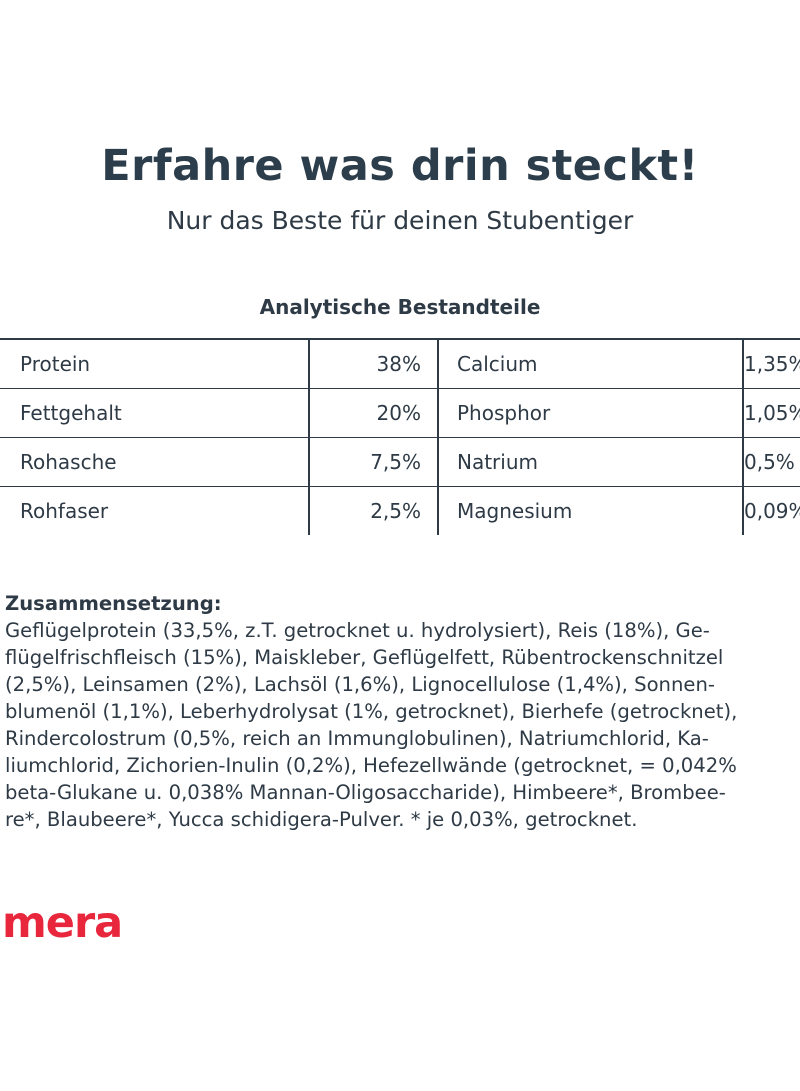 The width and height of the screenshot is (800, 1091). Describe the element at coordinates (772, 364) in the screenshot. I see `nutrient-value: 1,35%` at that location.